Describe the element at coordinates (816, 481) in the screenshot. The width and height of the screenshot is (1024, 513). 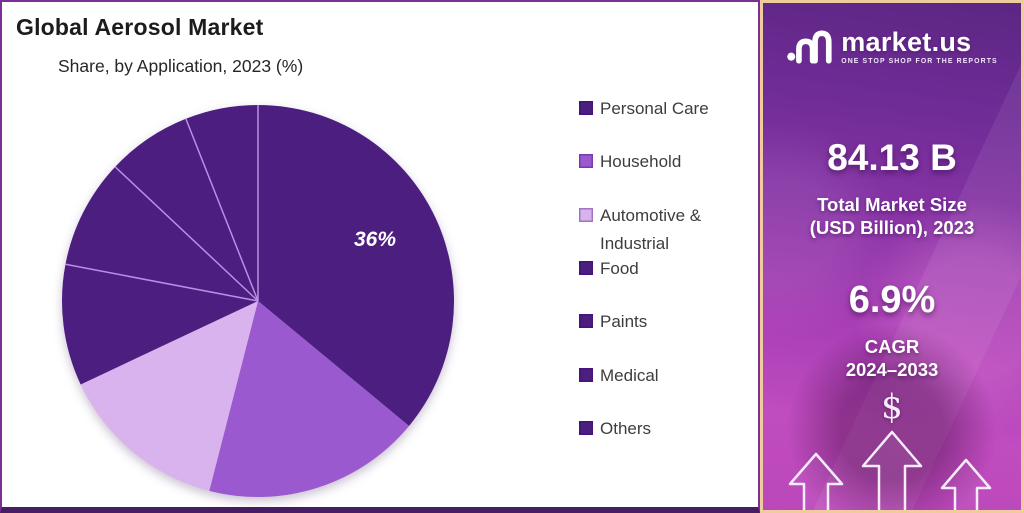
I see `growth-arrow-left` at that location.